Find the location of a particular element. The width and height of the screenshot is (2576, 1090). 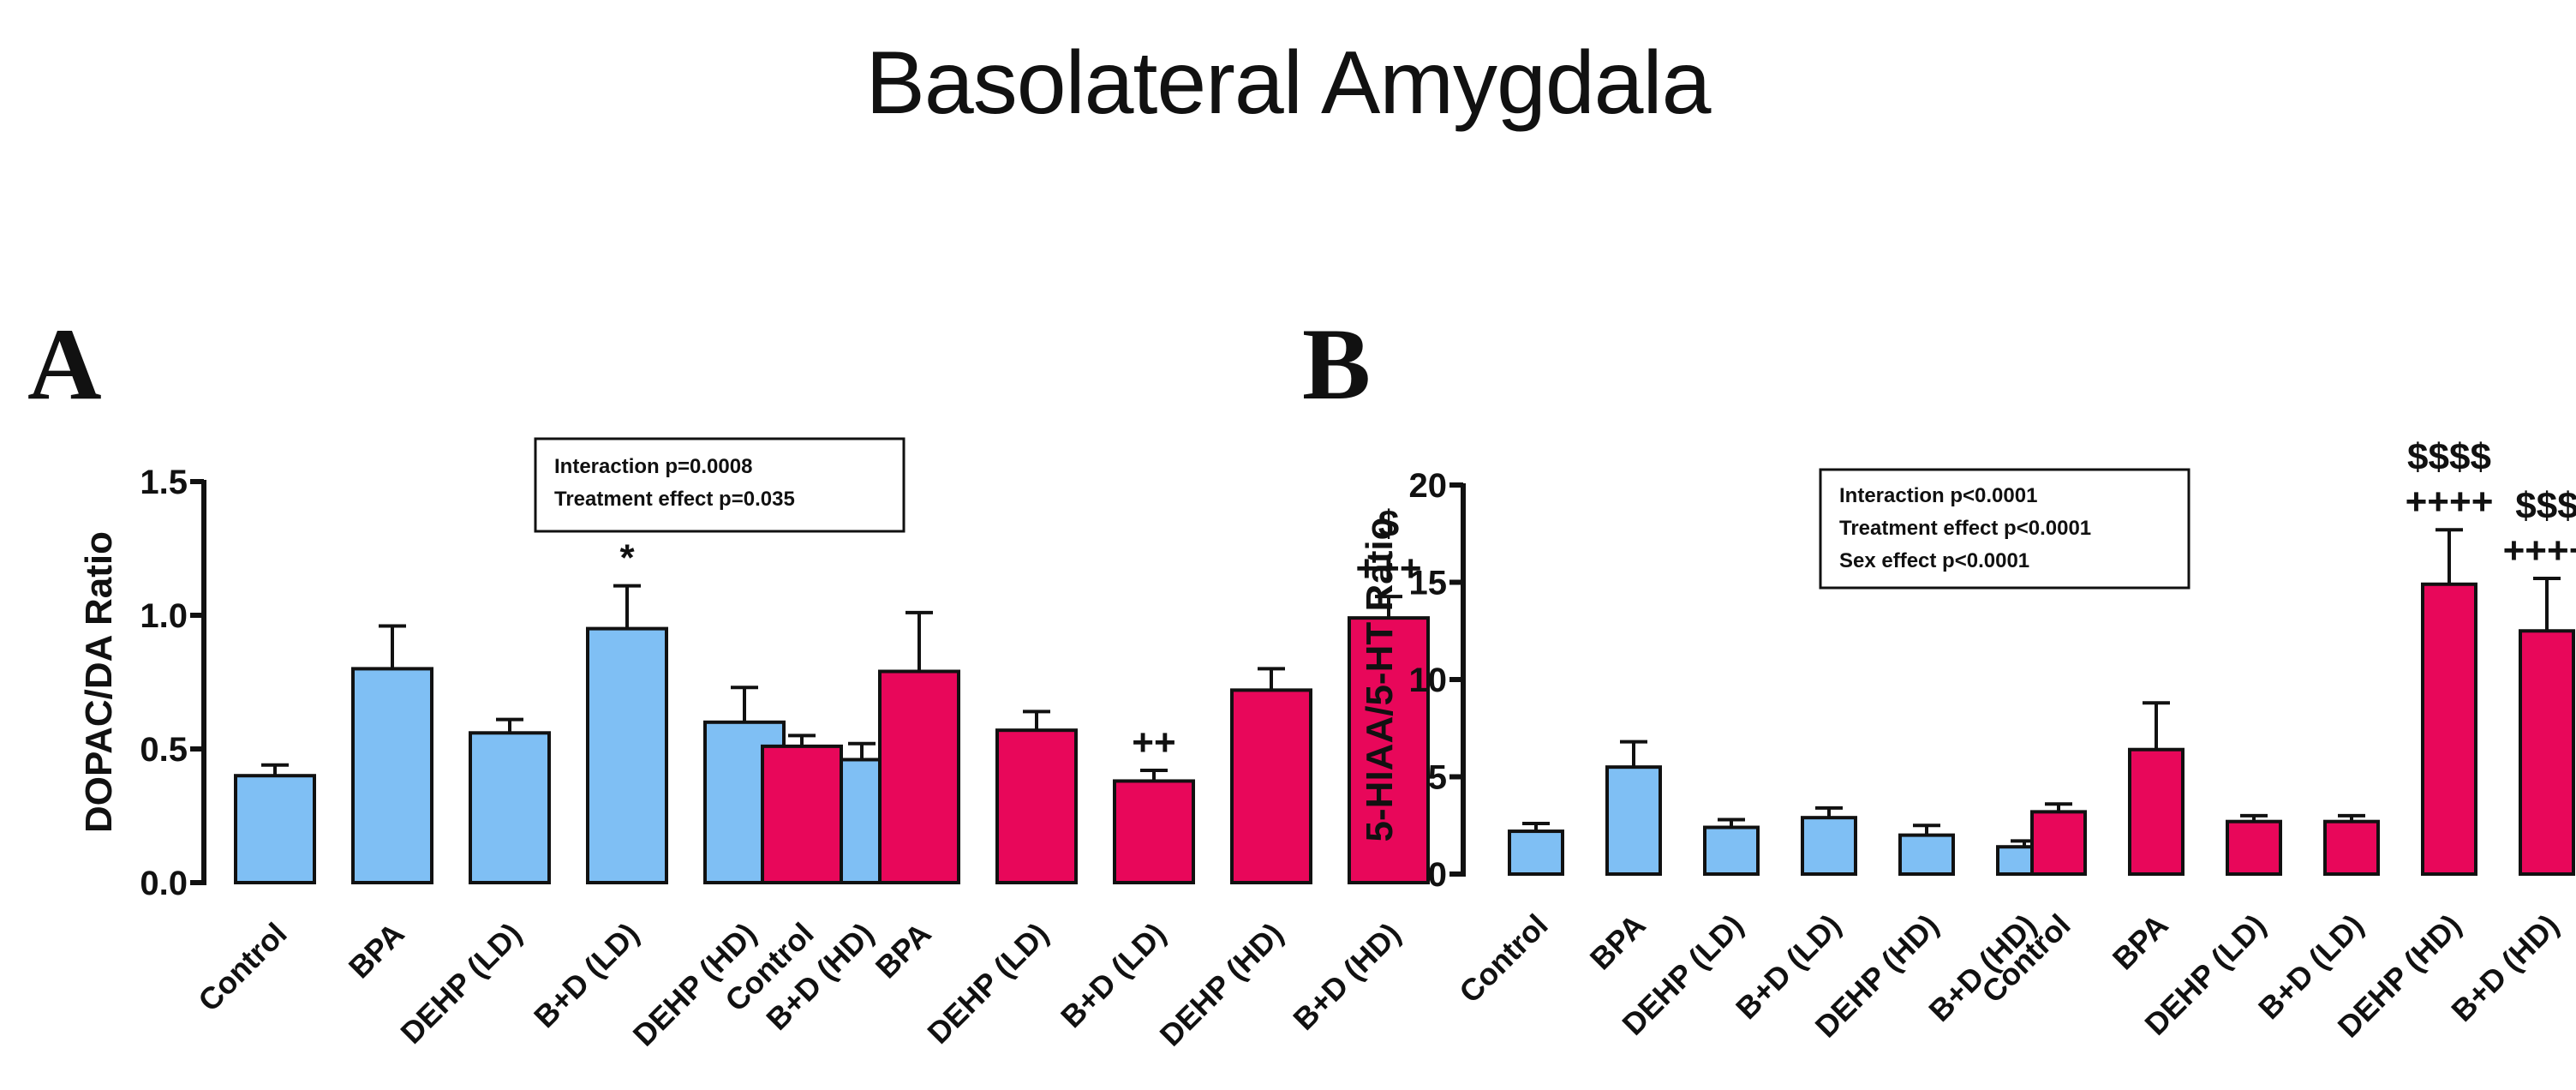

stats-line: Interaction p<0.0001 is located at coordinates (1938, 495).